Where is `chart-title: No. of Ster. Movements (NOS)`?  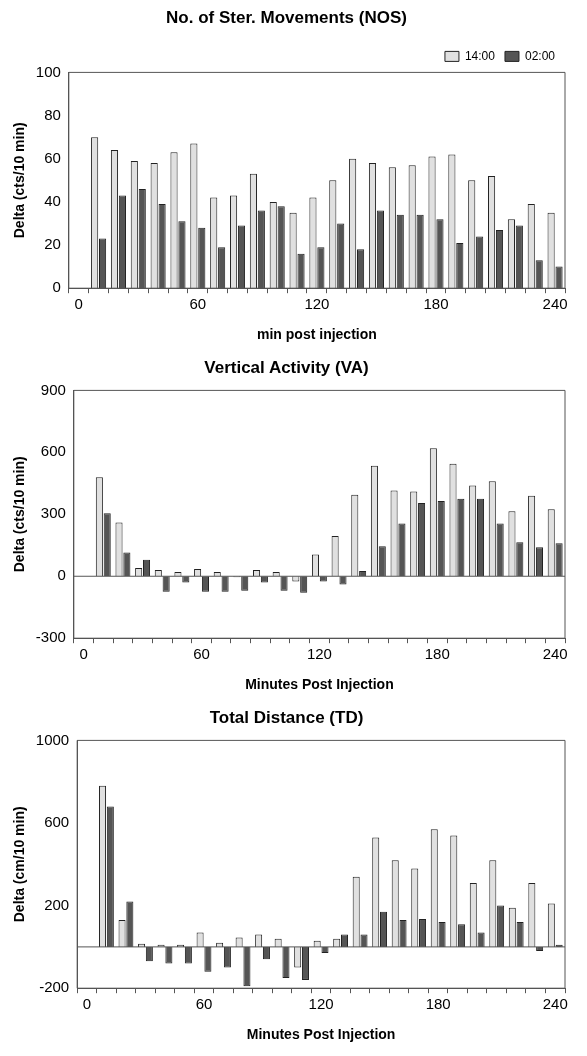 chart-title: No. of Ster. Movements (NOS) is located at coordinates (286, 17).